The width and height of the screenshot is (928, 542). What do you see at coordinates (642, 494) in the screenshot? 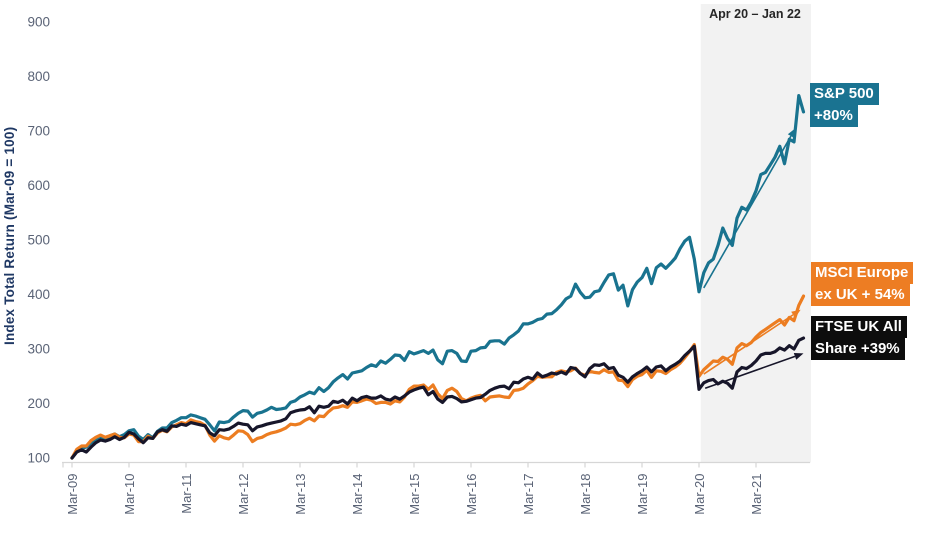
I see `svg-text: Mar-19` at bounding box center [642, 494].